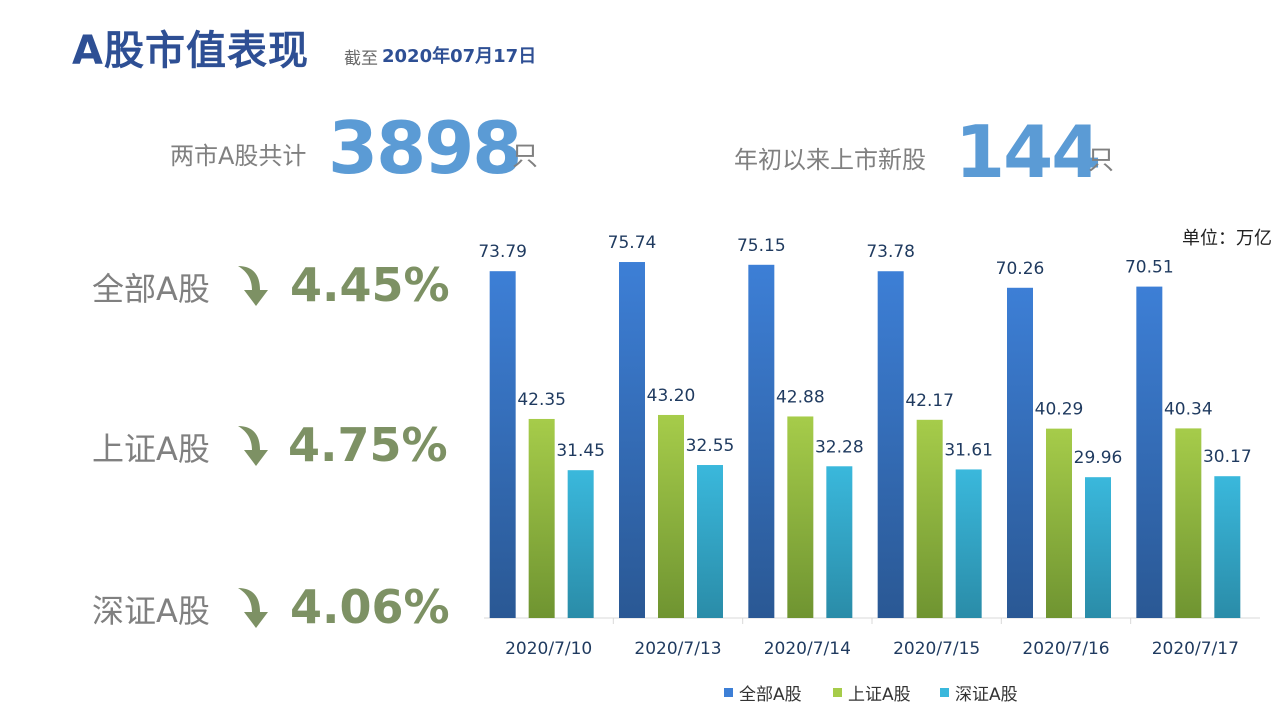 Image resolution: width=1280 pixels, height=720 pixels. I want to click on market-change-all: 4.45%, so click(370, 285).